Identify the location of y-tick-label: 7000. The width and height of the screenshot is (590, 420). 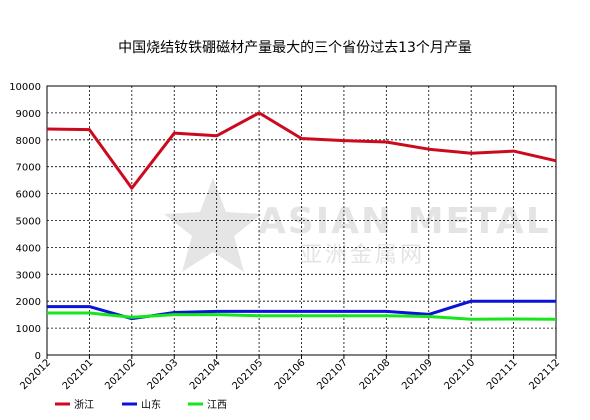
(28, 168).